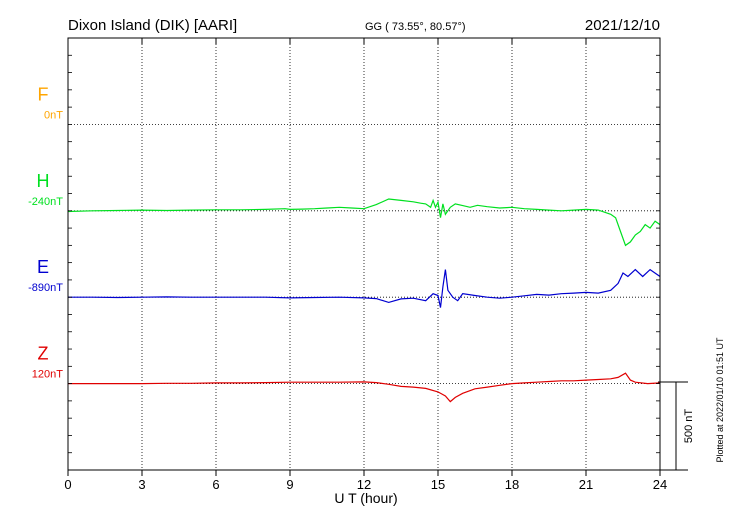 The width and height of the screenshot is (730, 520). What do you see at coordinates (67, 484) in the screenshot?
I see `x-tick-label: 0` at bounding box center [67, 484].